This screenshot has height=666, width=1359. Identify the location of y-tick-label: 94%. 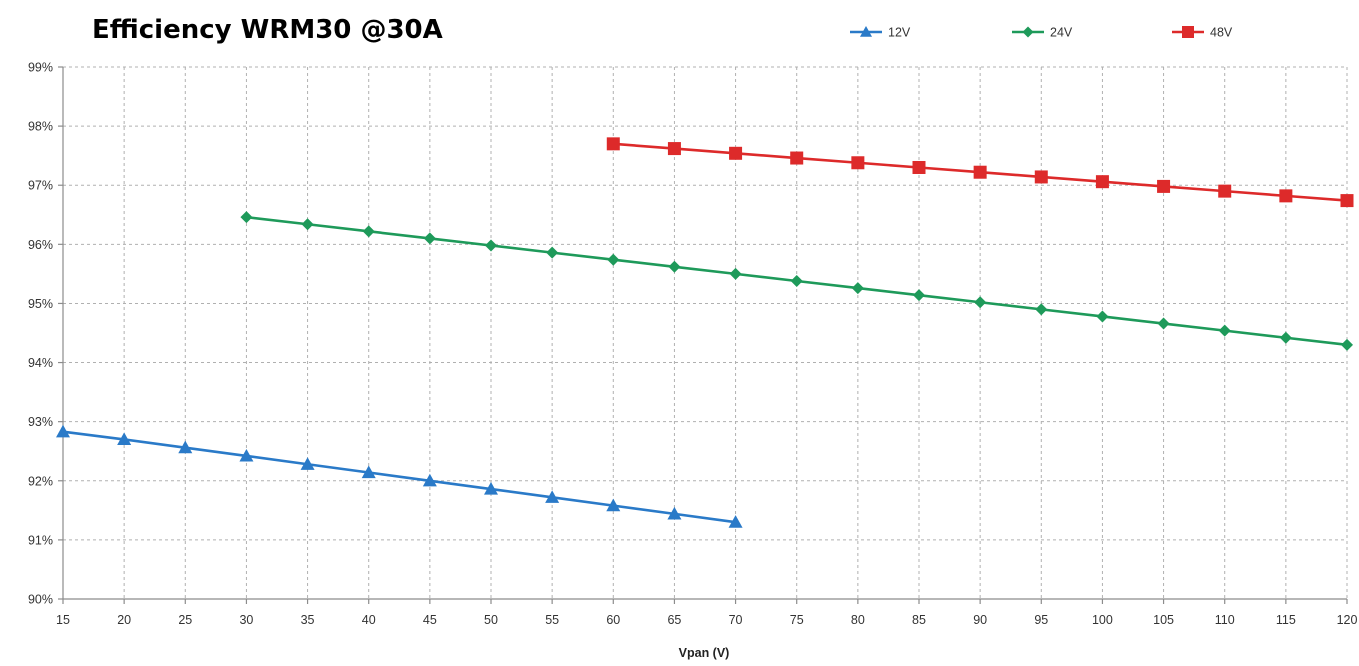
(40, 363).